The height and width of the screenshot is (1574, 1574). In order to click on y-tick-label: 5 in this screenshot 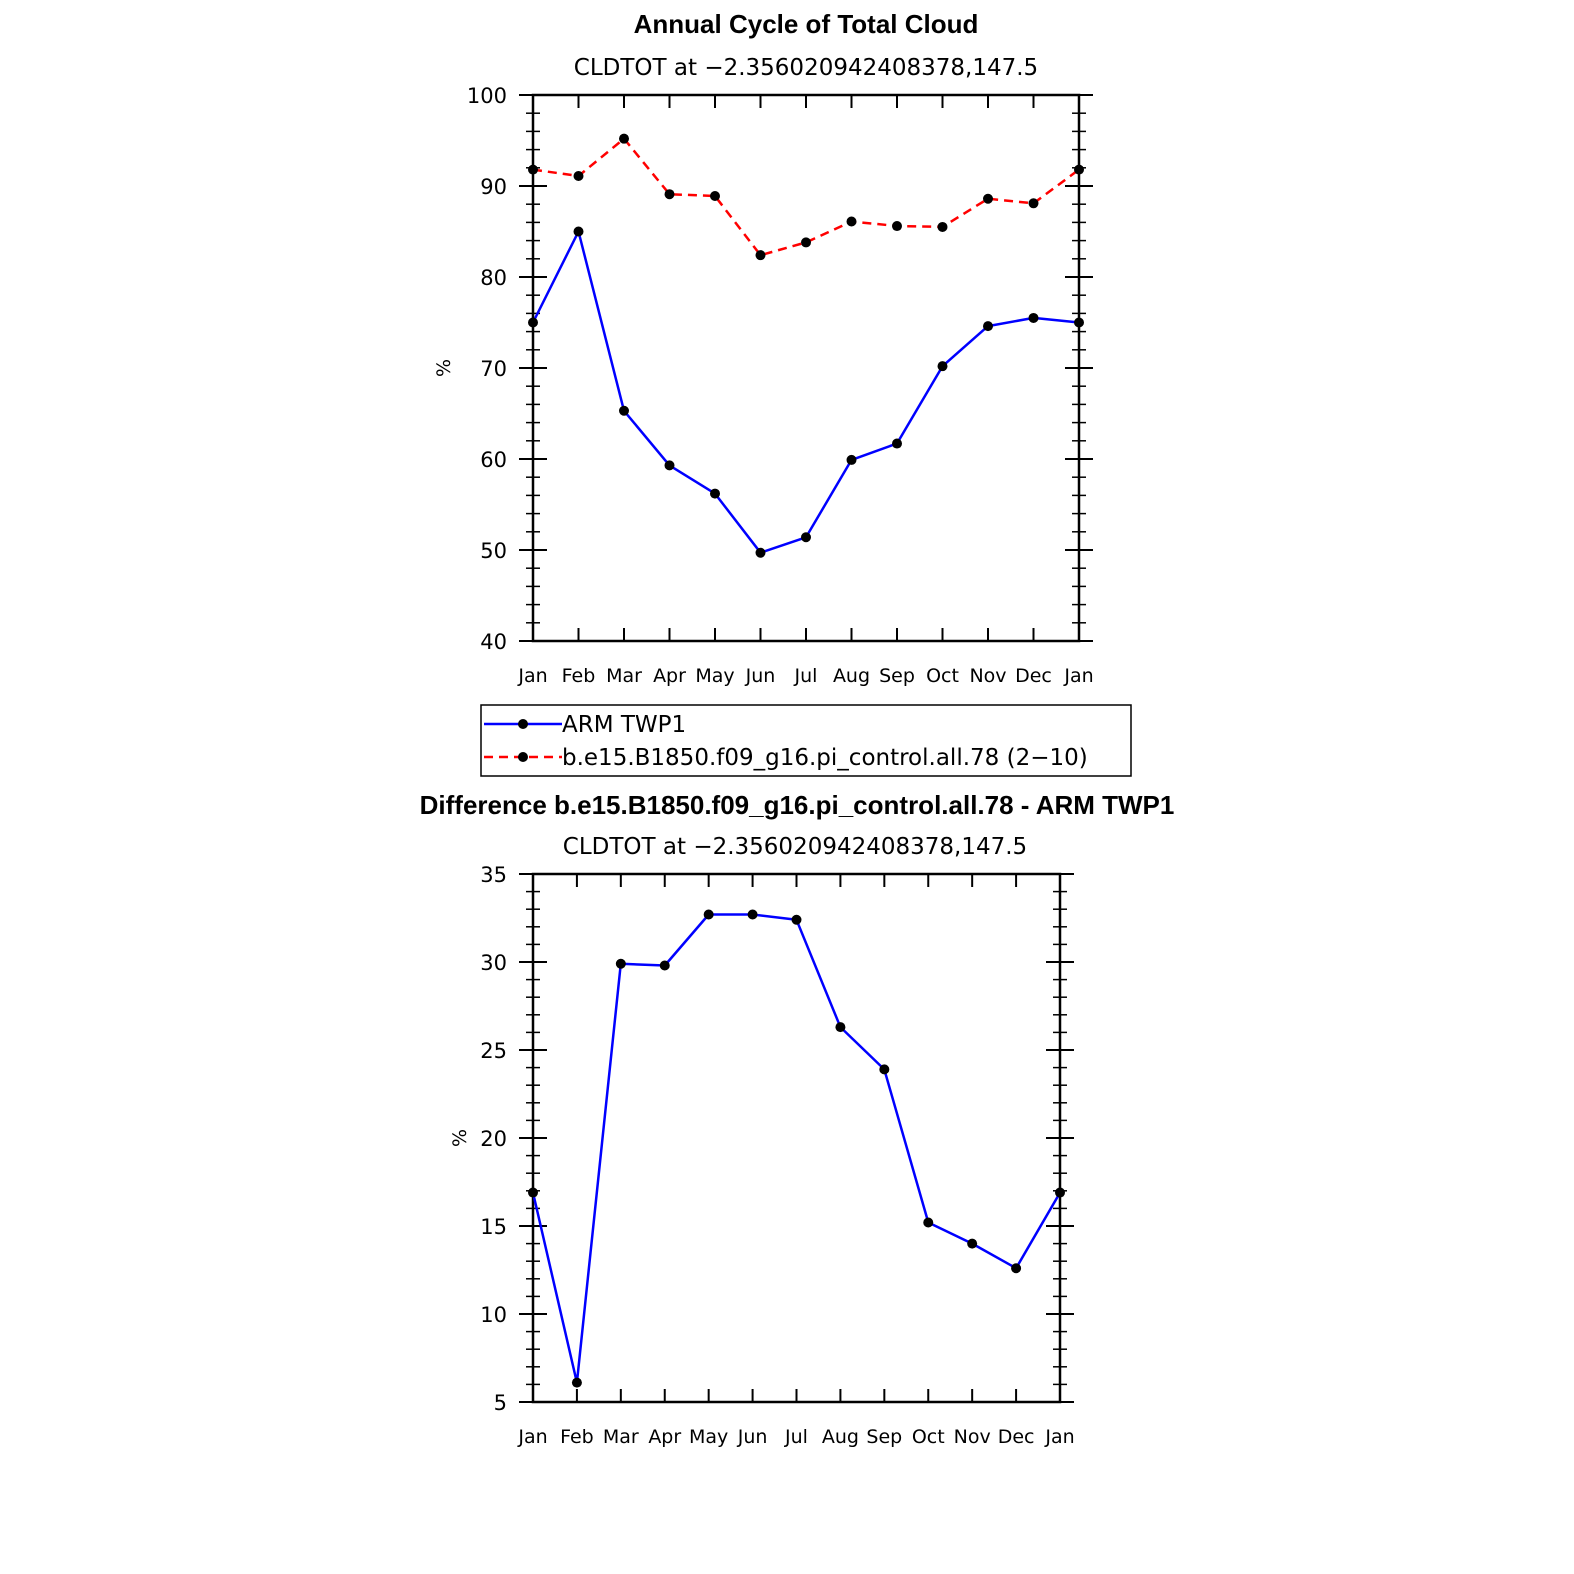, I will do `click(500, 1403)`.